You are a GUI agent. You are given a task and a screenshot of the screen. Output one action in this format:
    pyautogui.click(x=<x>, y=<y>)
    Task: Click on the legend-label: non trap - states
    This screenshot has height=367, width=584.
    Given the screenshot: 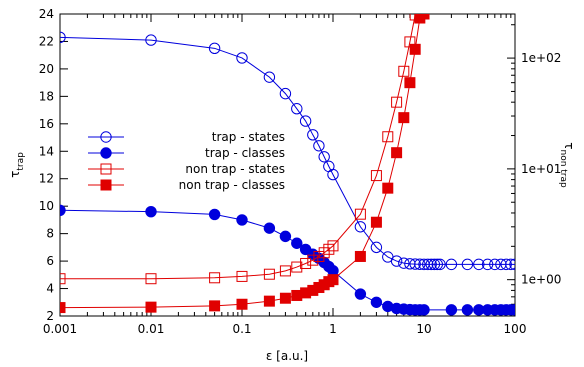 What is the action you would take?
    pyautogui.click(x=235, y=169)
    